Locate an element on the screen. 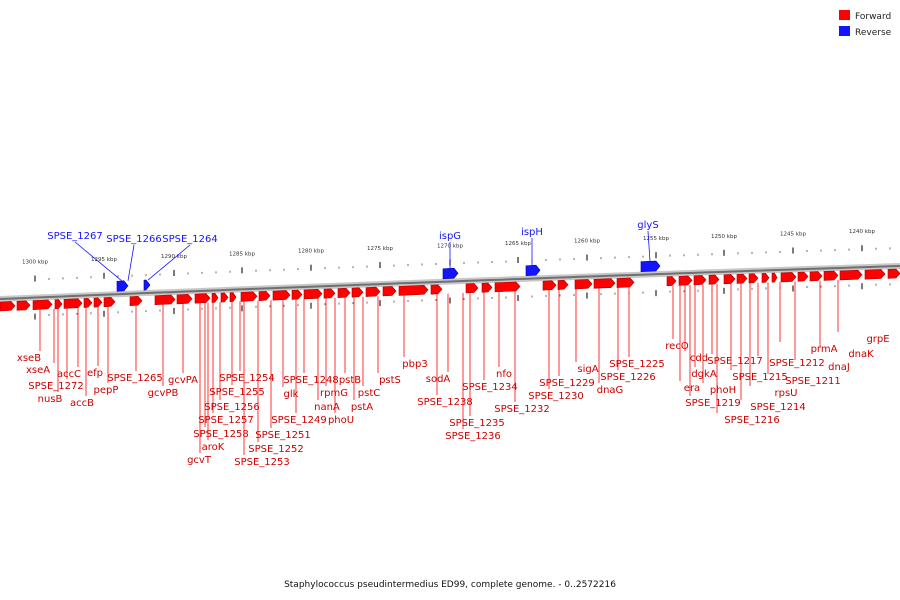 The height and width of the screenshot is (600, 900). forward-gene-label: accB is located at coordinates (82, 403).